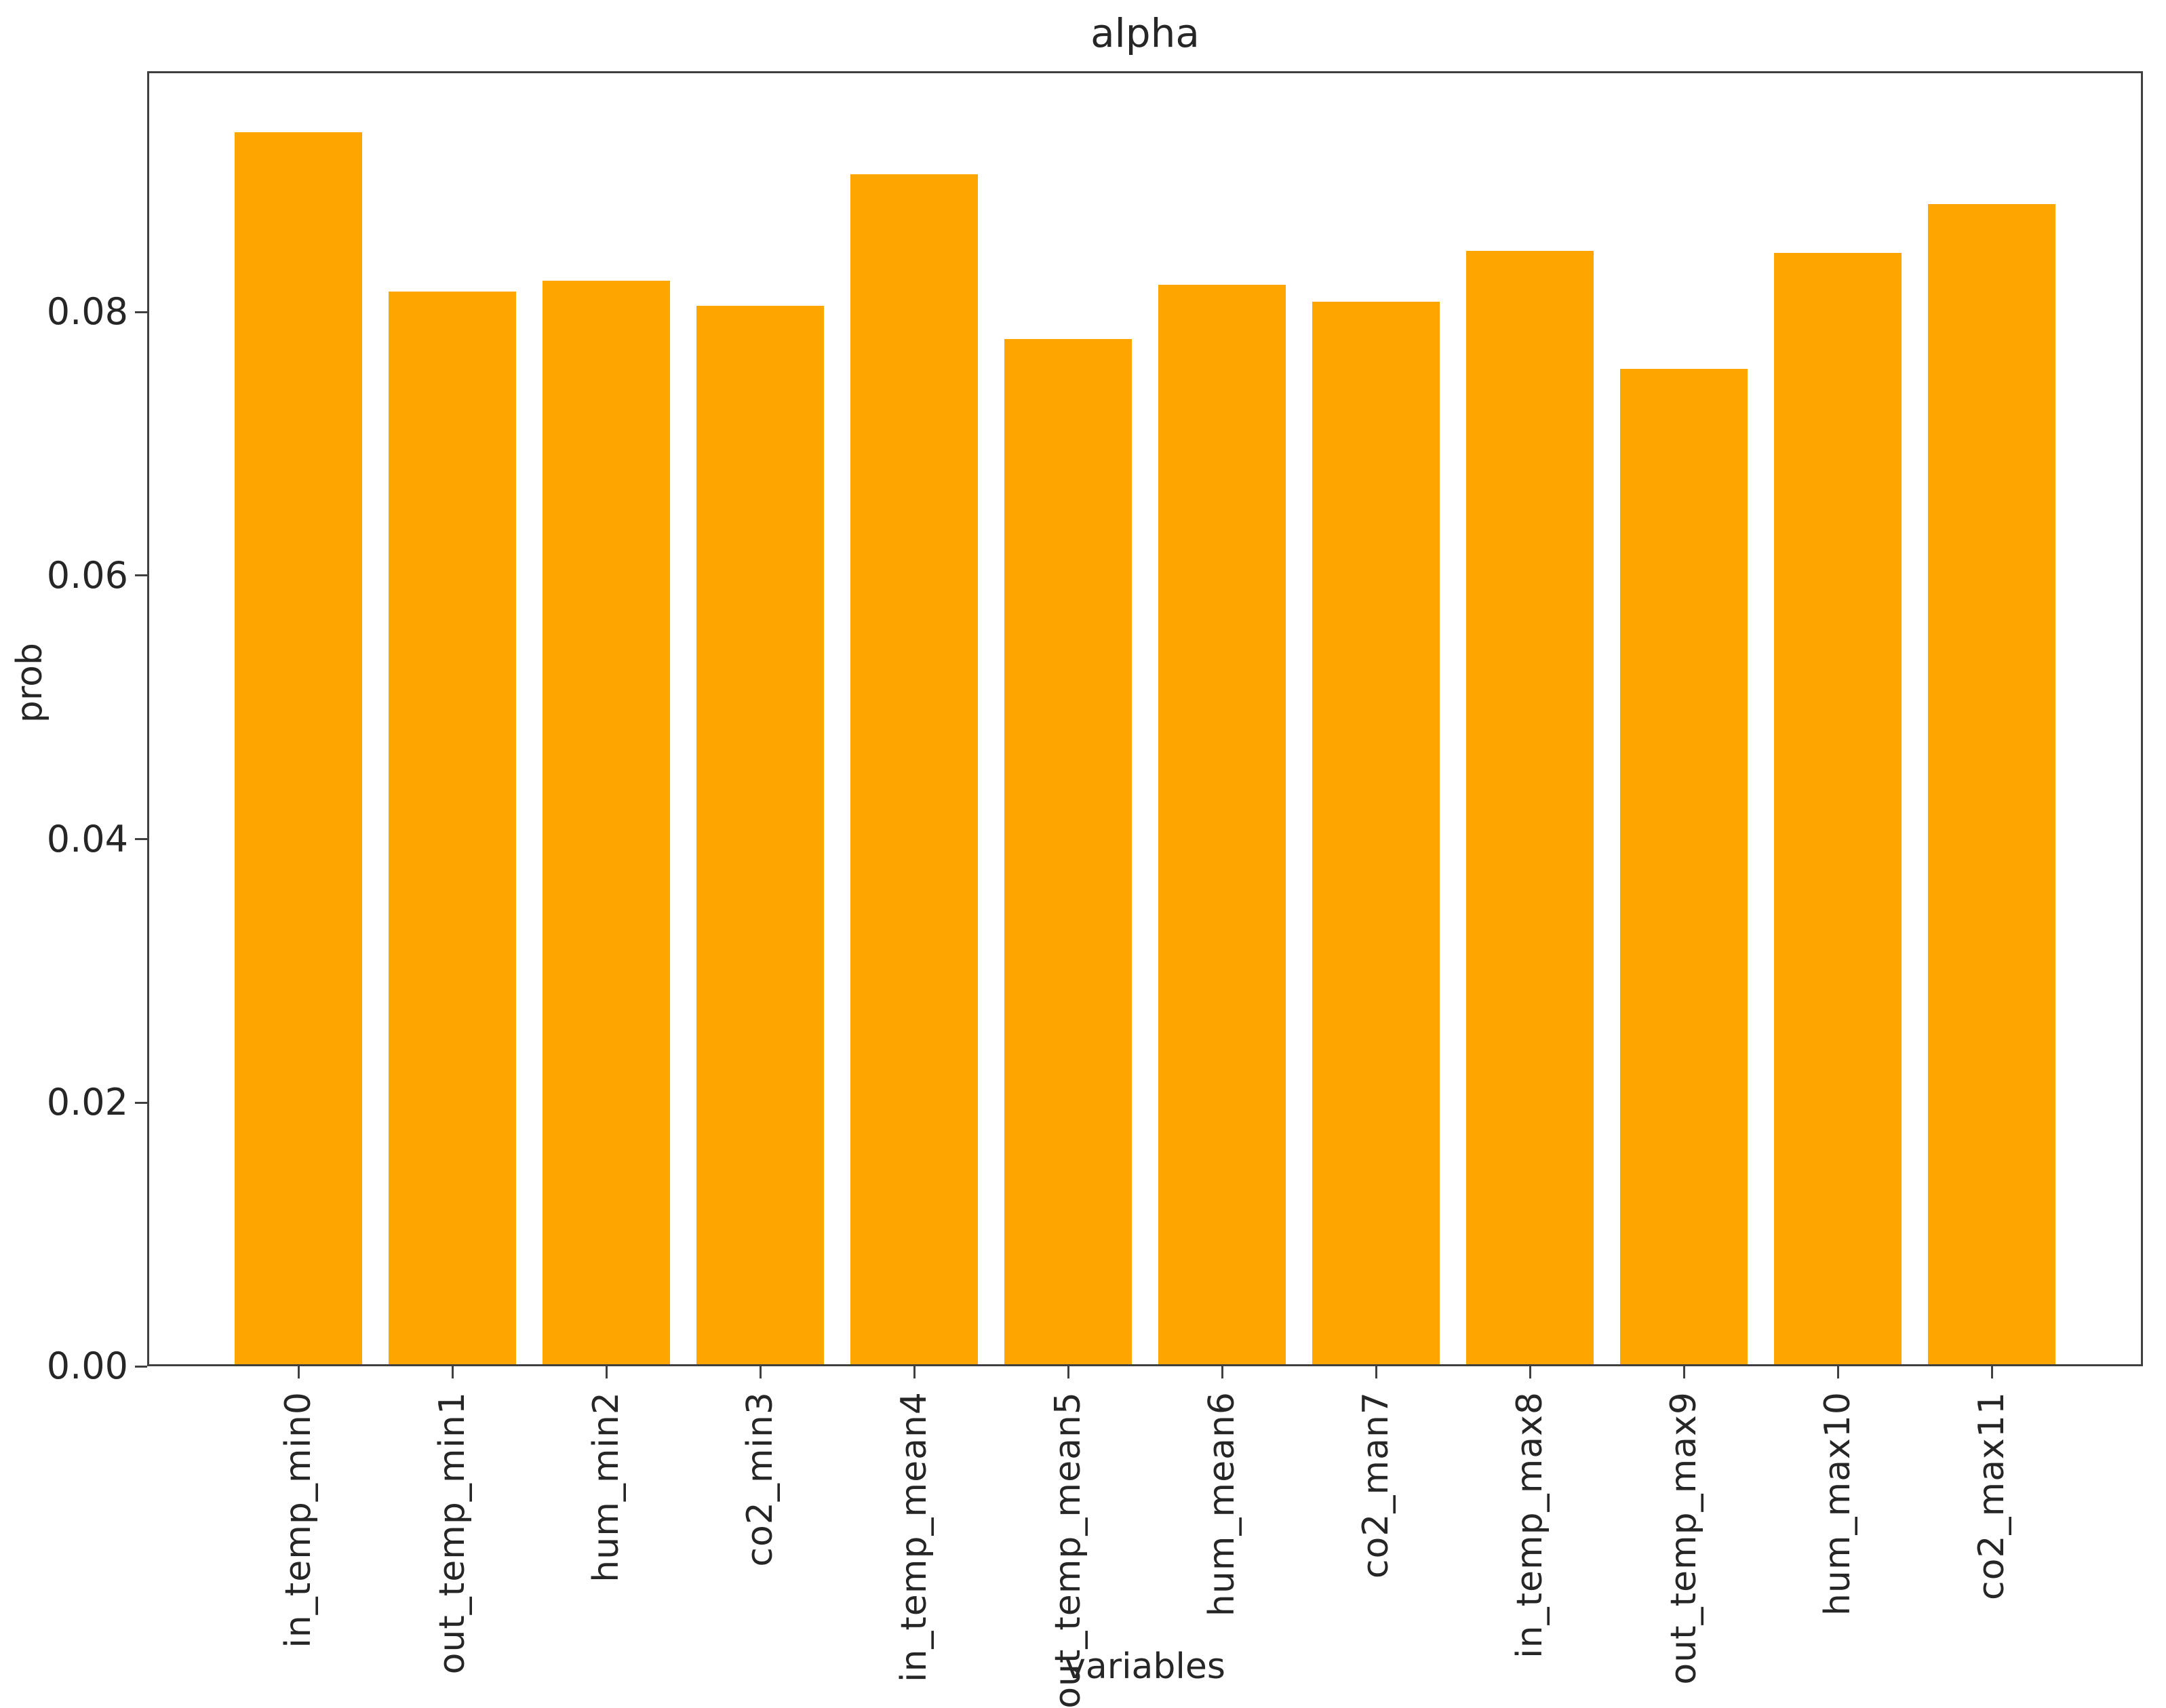 The width and height of the screenshot is (2166, 1708). Describe the element at coordinates (87, 1102) in the screenshot. I see `y-tick-label: 0.02` at that location.